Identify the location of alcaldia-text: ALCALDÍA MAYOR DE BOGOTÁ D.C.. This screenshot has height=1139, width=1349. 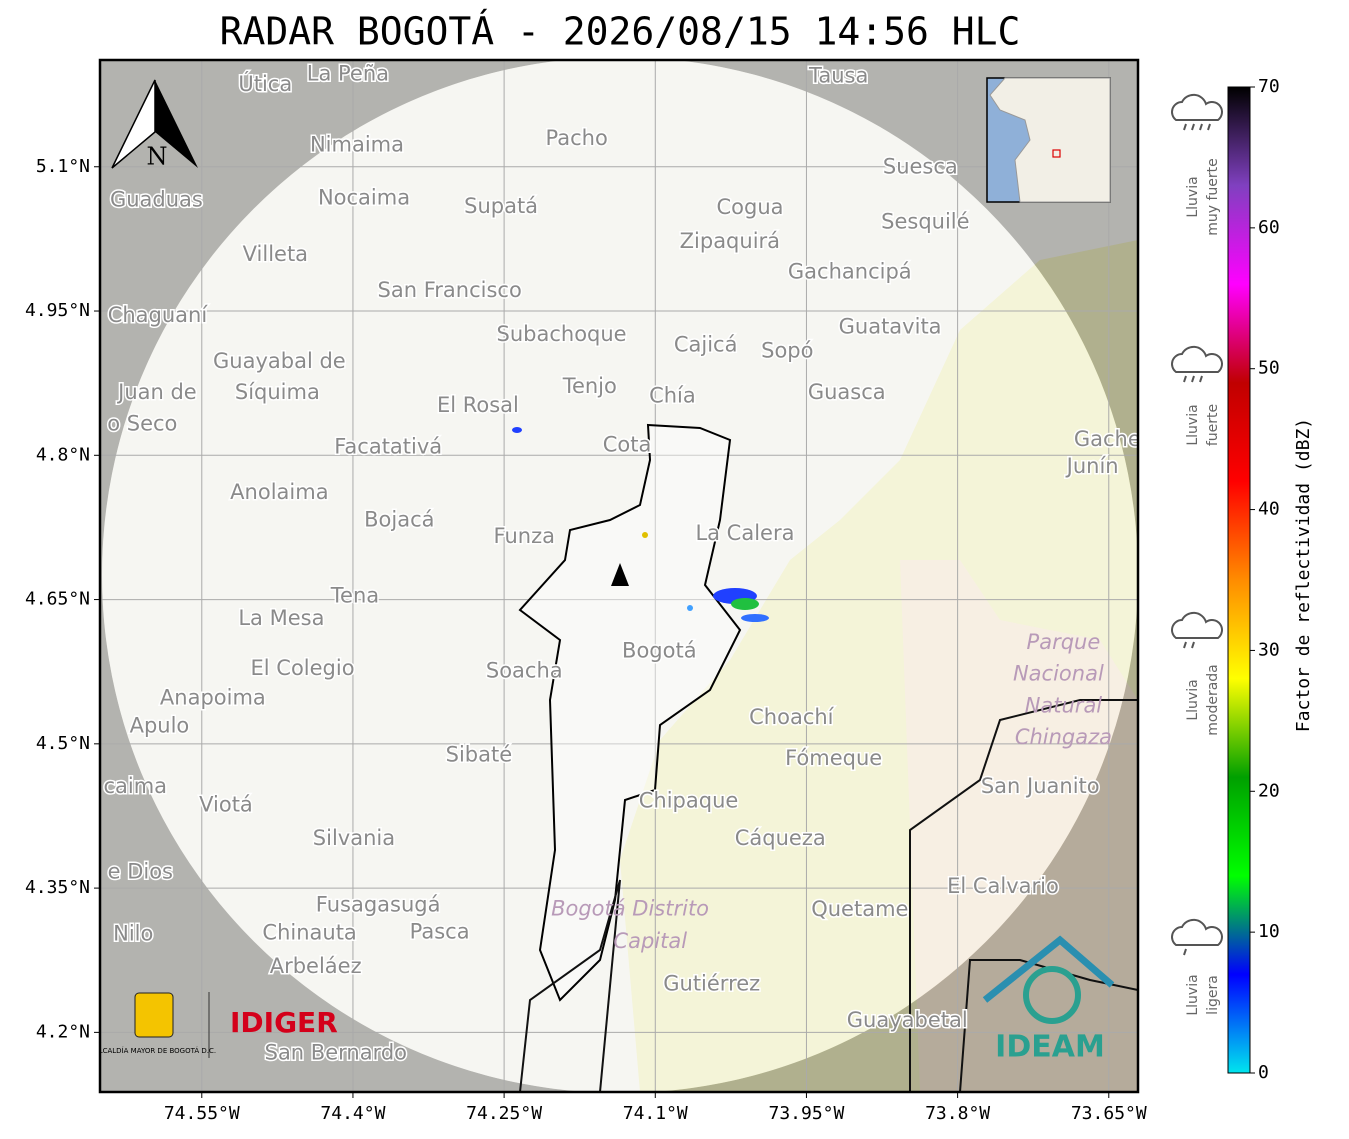
(155, 1050).